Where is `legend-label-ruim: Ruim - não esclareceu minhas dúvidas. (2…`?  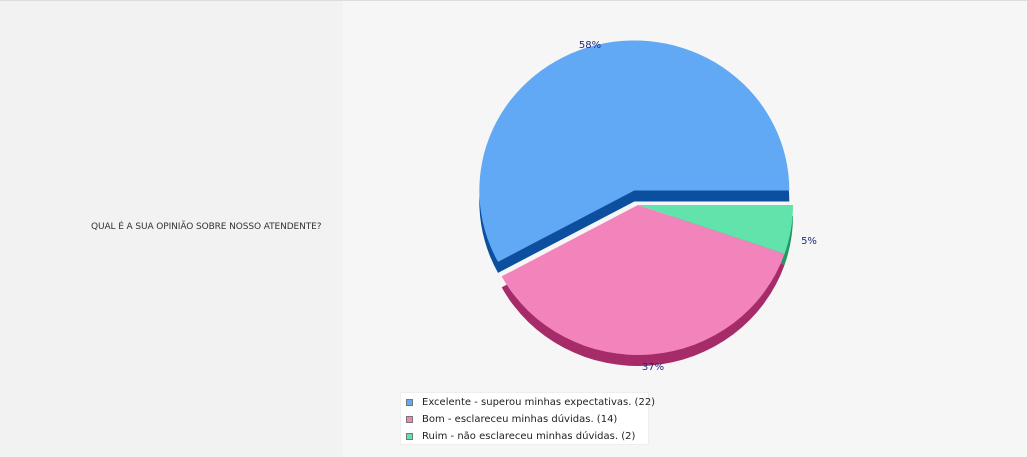 legend-label-ruim: Ruim - não esclareceu minhas dúvidas. (2… is located at coordinates (529, 436).